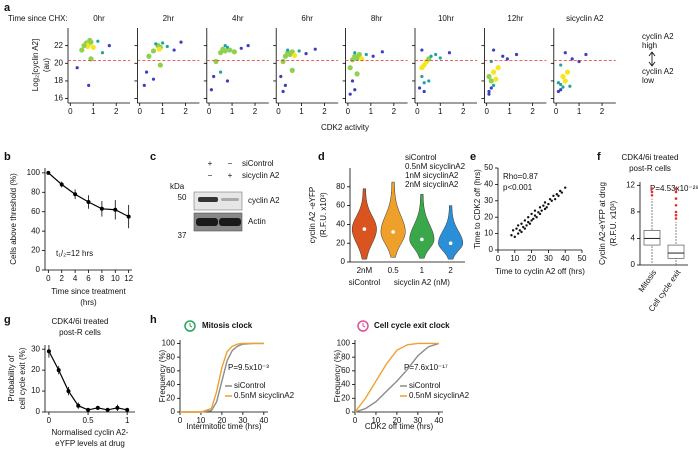 The width and height of the screenshot is (698, 470). Describe the element at coordinates (190, 326) in the screenshot. I see `clock-icon` at that location.